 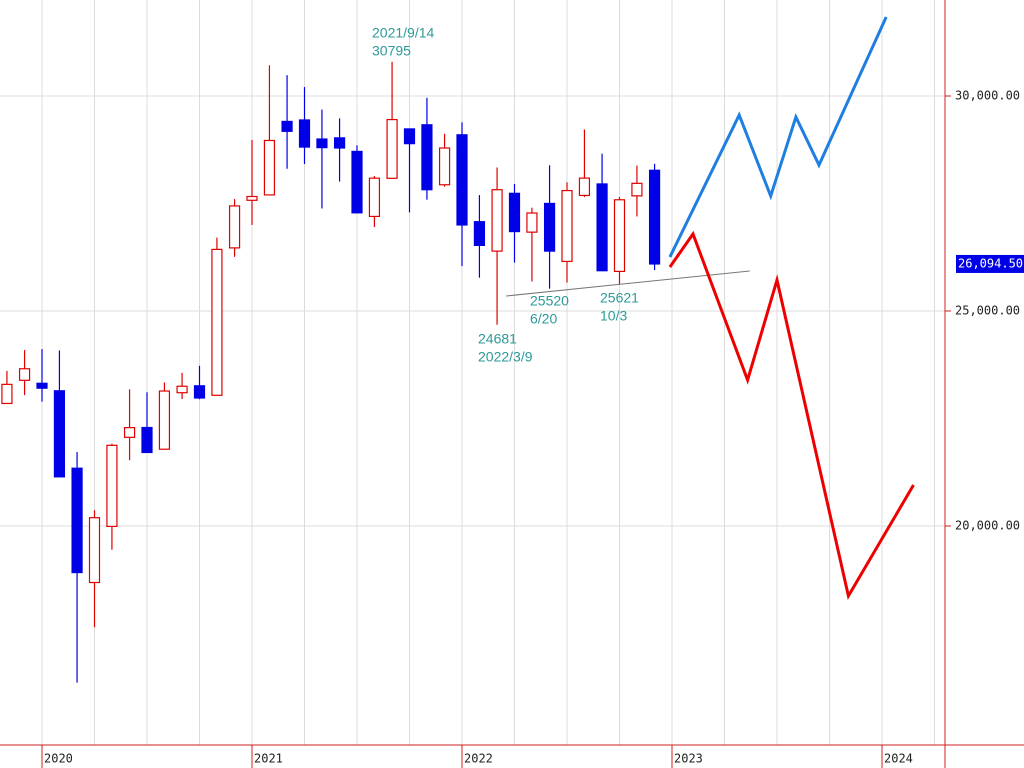 I want to click on price-tag-label: 26,094.50, so click(x=990, y=263).